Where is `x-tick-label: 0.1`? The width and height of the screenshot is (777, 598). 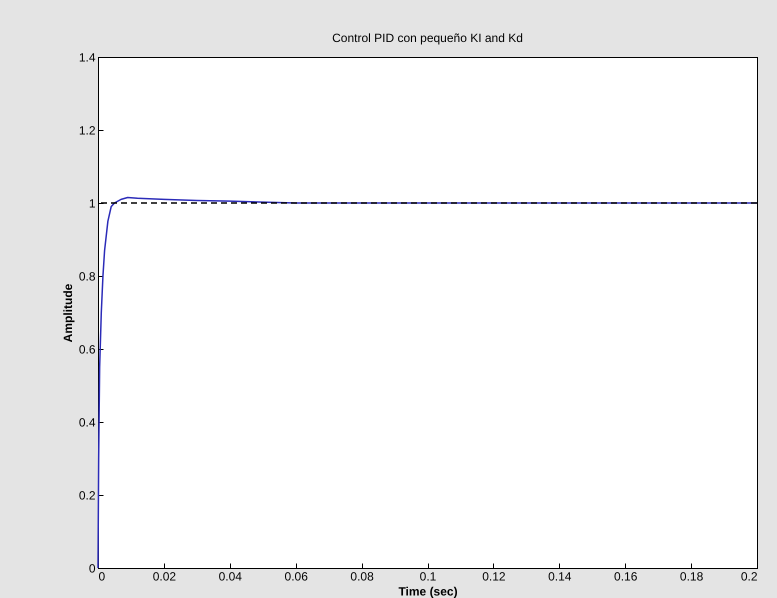
x-tick-label: 0.1 is located at coordinates (428, 577).